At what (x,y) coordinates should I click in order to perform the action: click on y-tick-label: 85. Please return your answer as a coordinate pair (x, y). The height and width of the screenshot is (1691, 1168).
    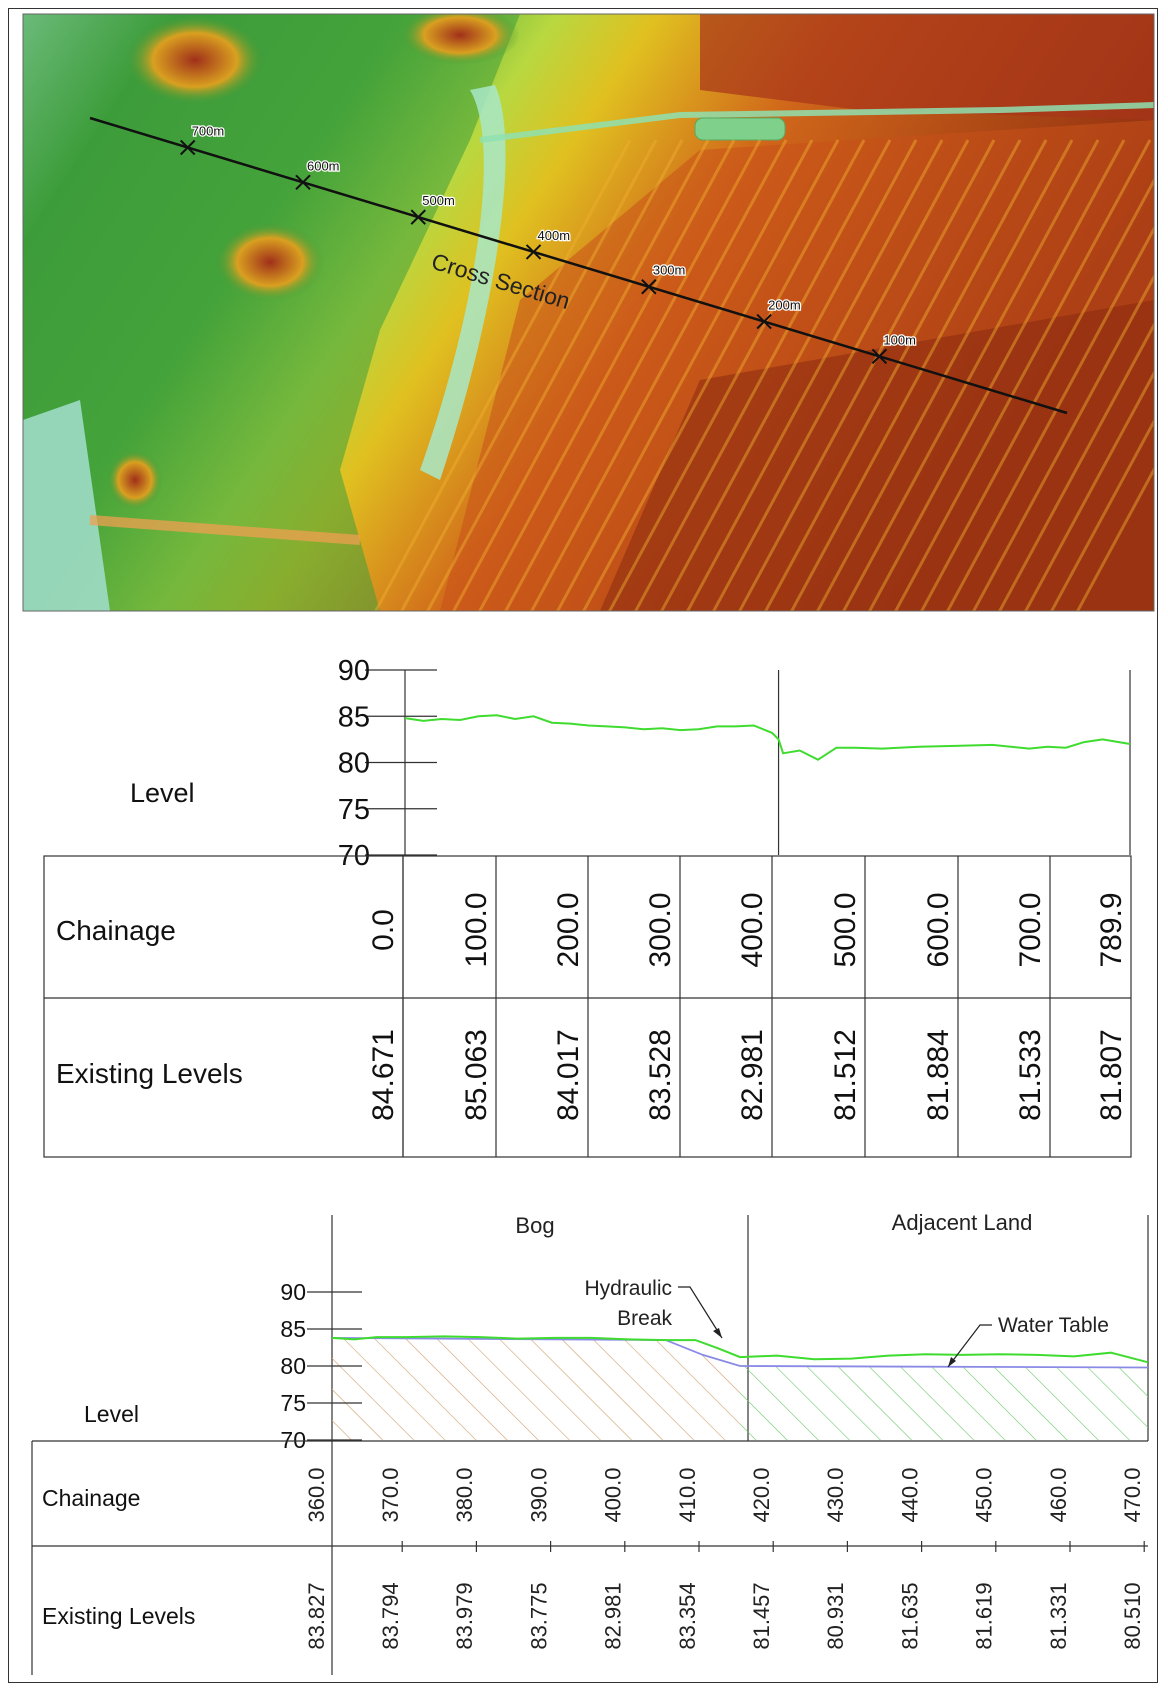
    Looking at the image, I should click on (293, 1329).